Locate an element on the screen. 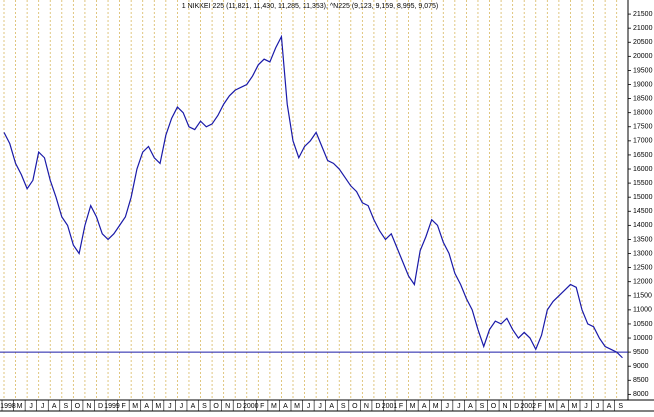  y-tick-label: 11500 is located at coordinates (642, 296).